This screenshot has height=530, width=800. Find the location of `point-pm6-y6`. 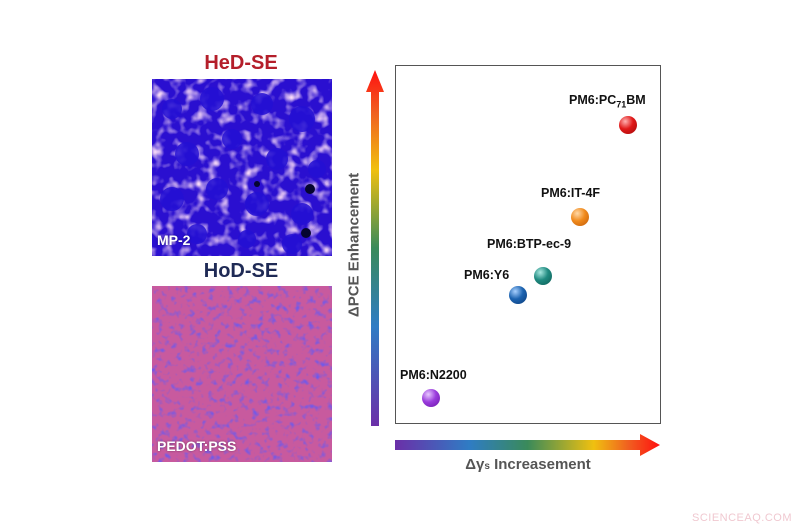

point-pm6-y6 is located at coordinates (518, 295).